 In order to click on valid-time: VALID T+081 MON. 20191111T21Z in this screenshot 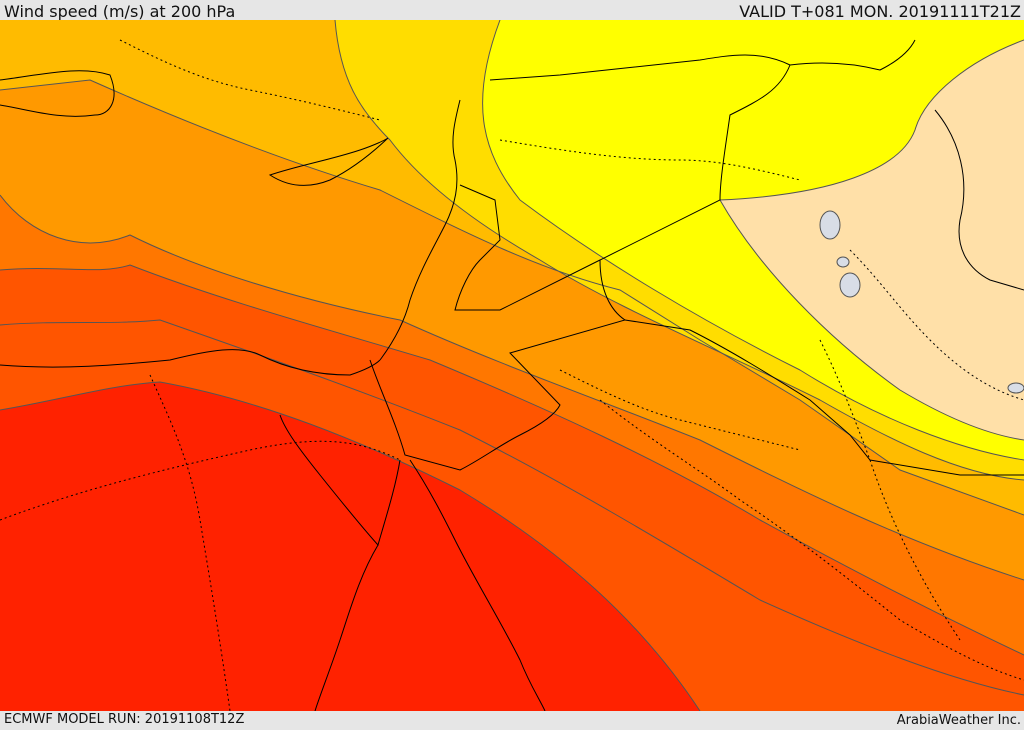, I will do `click(880, 11)`.